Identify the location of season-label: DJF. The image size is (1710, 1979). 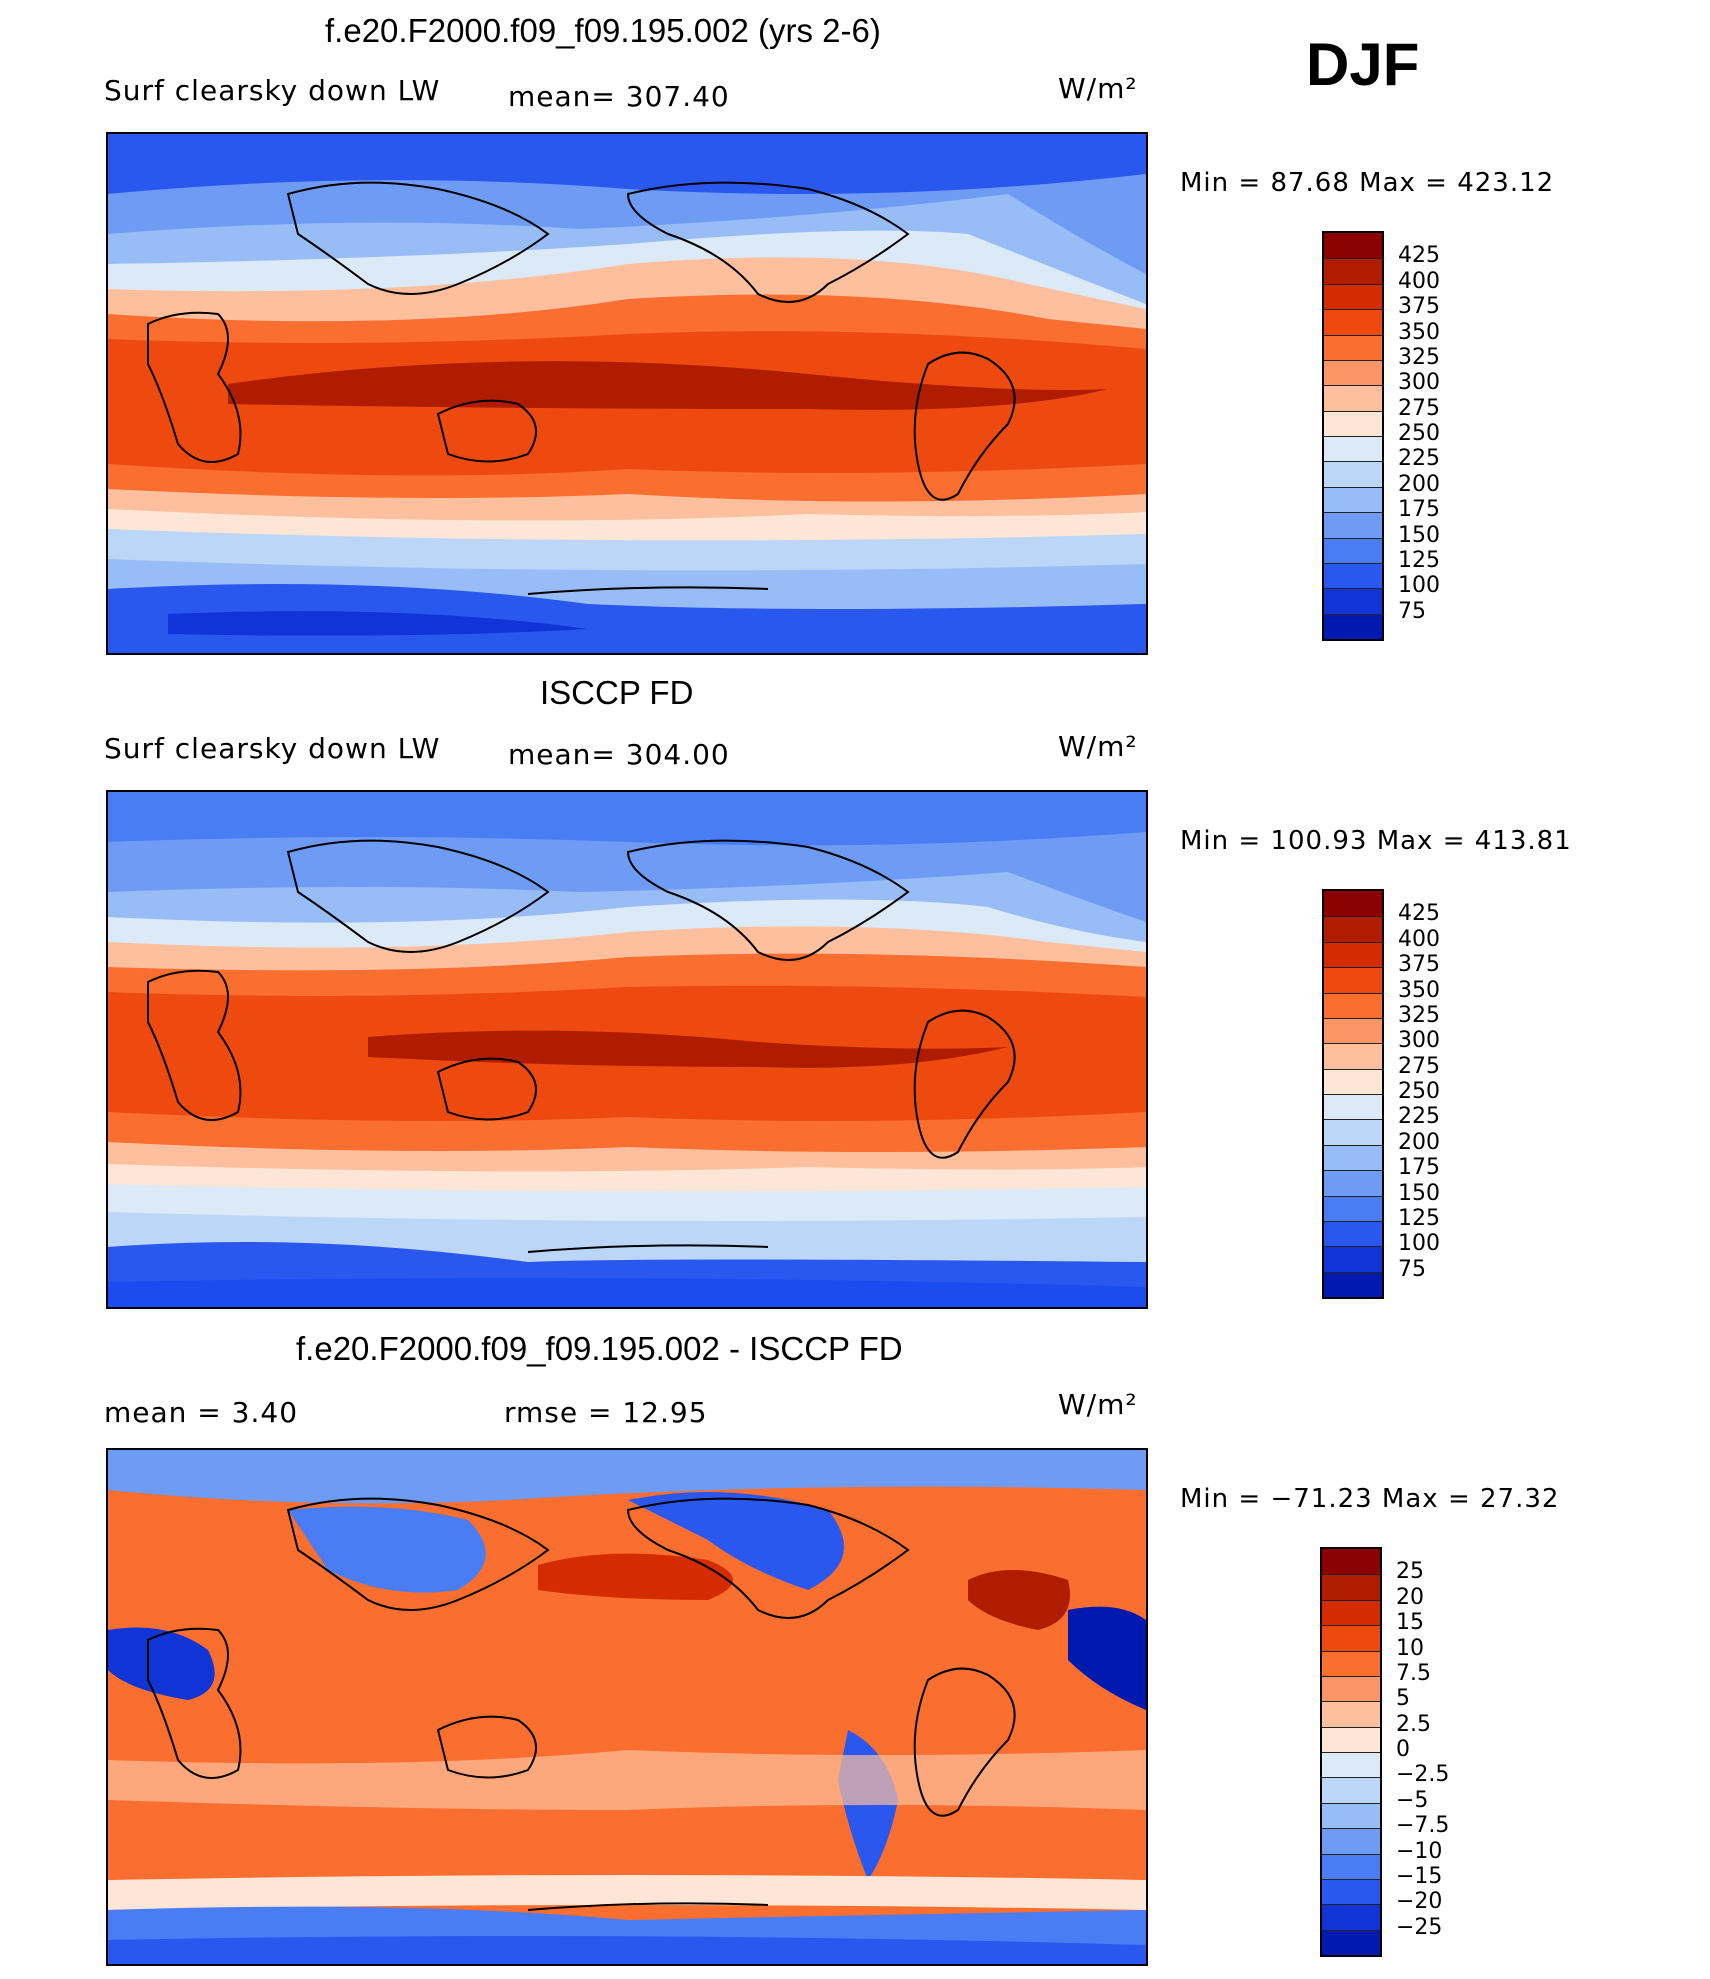
(1363, 64).